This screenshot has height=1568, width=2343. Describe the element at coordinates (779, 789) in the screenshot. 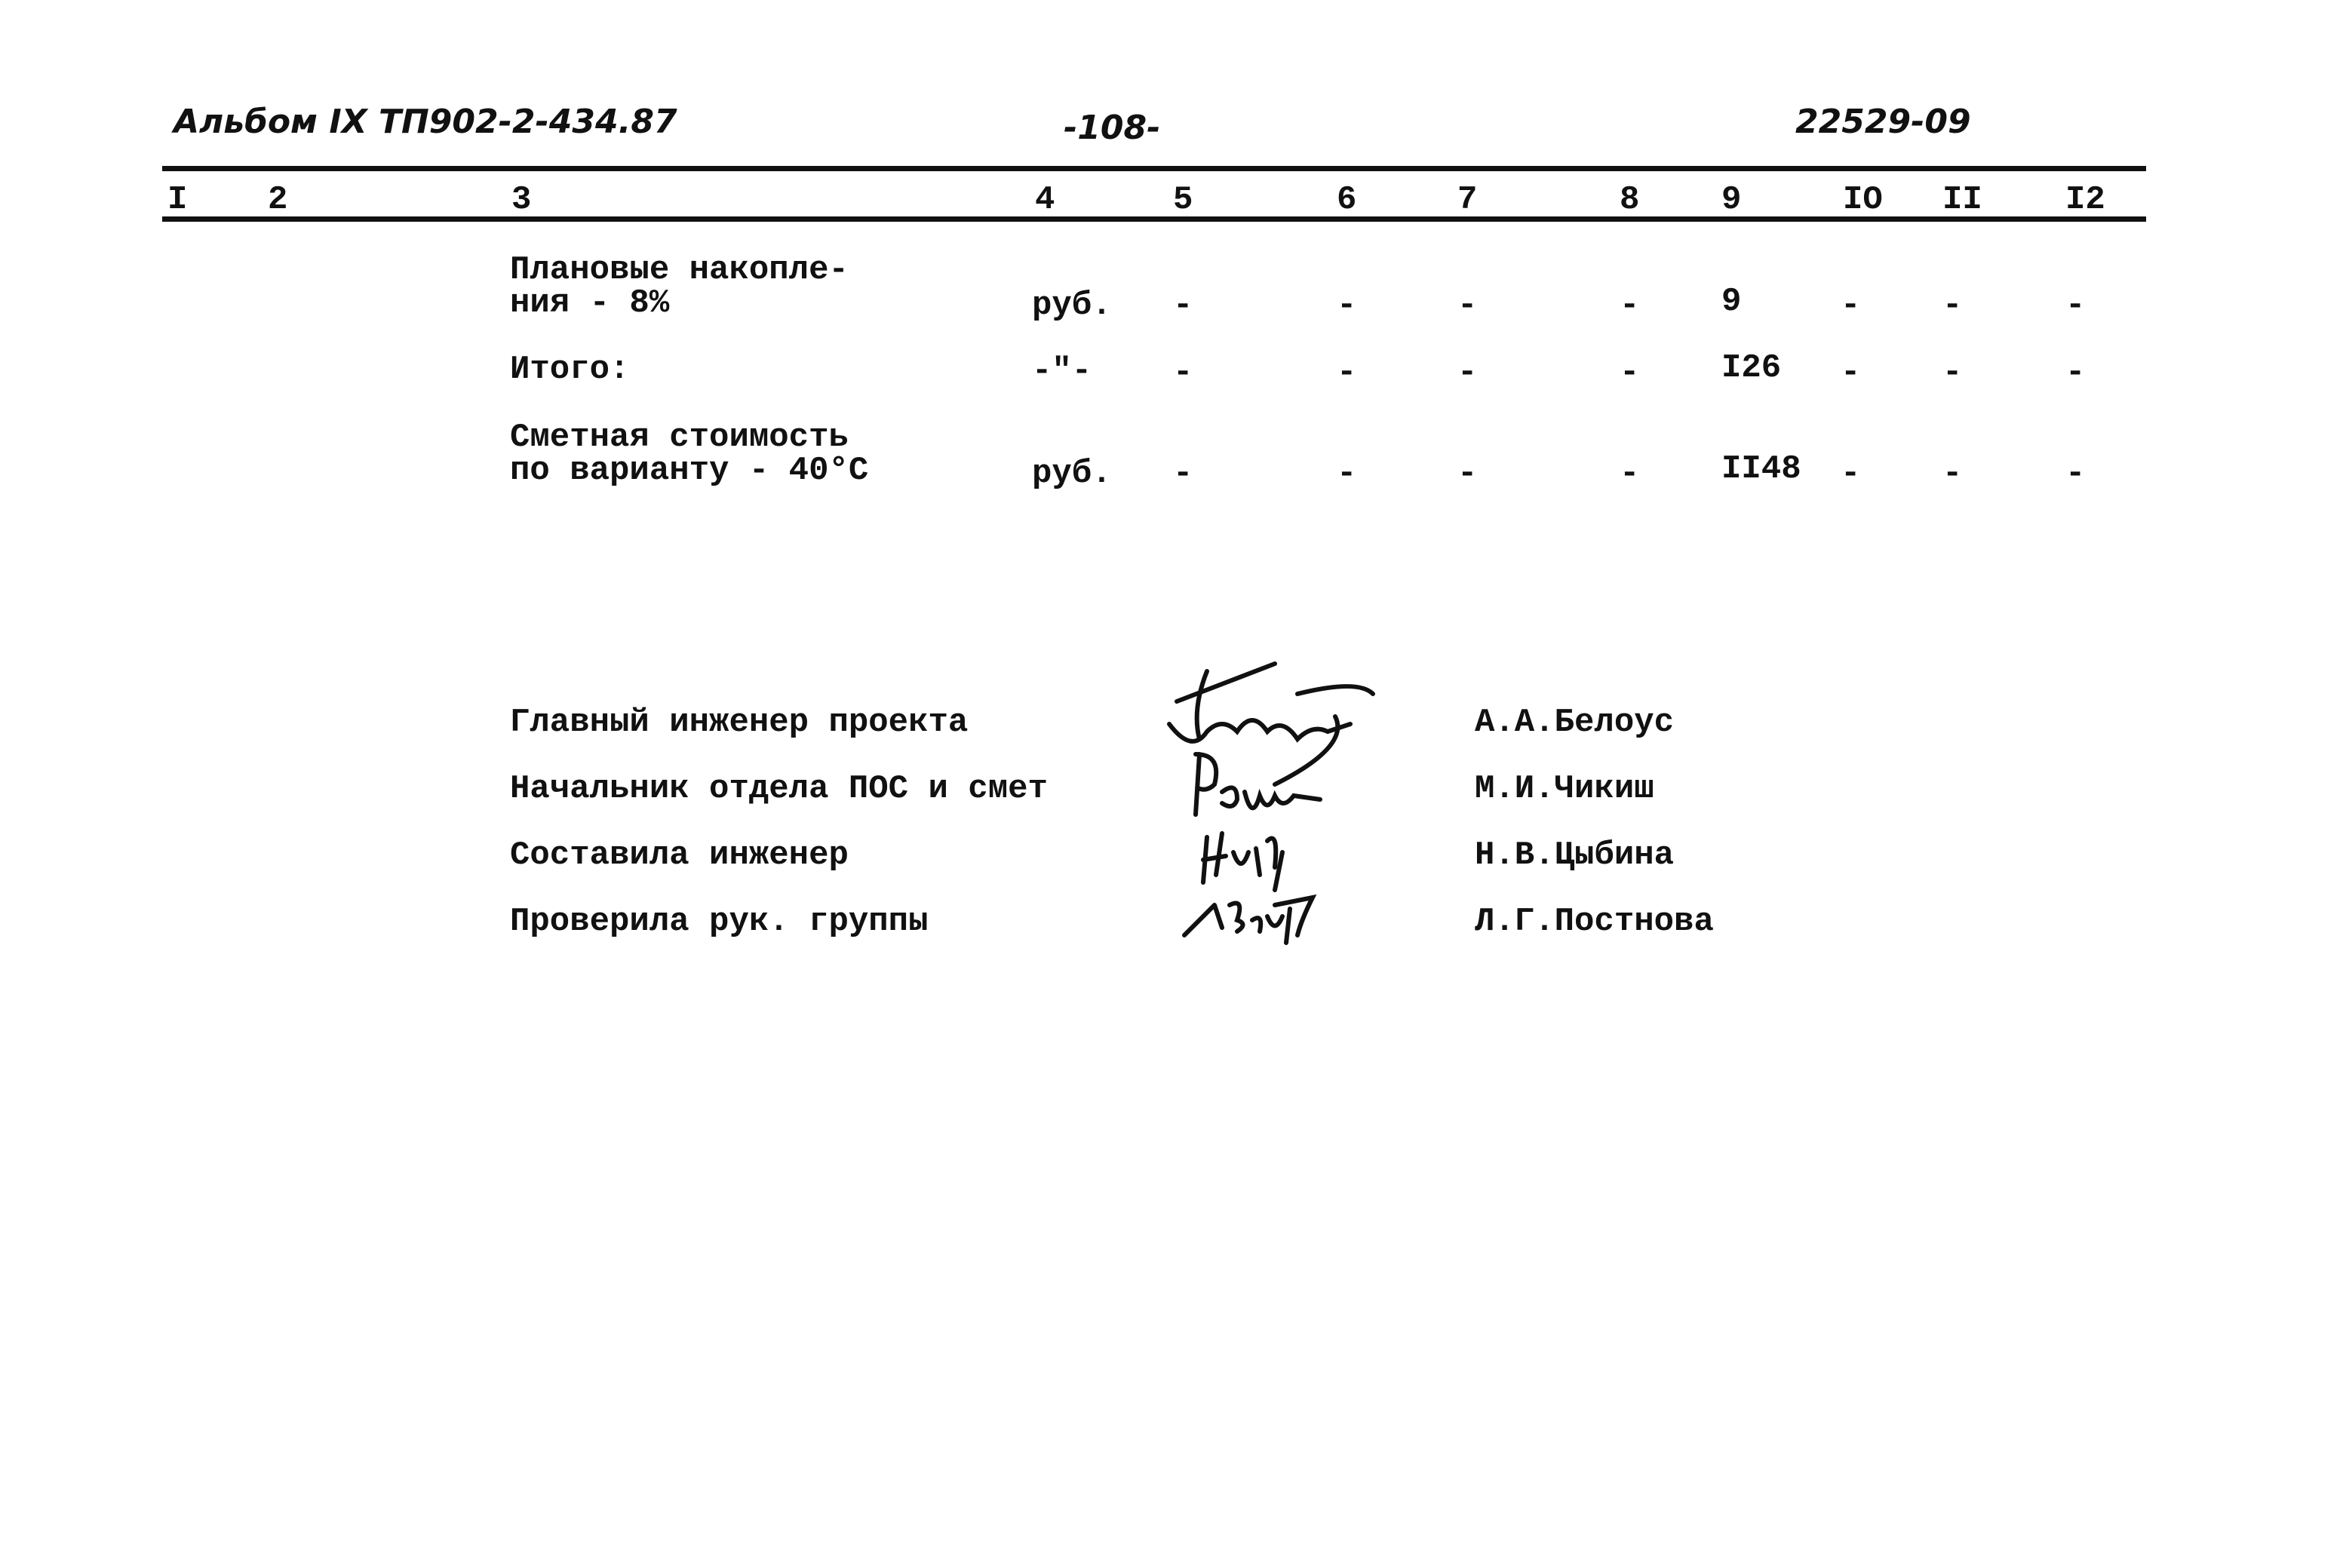

I see `signatory-role: Начальник отдела ПОС и смет` at that location.